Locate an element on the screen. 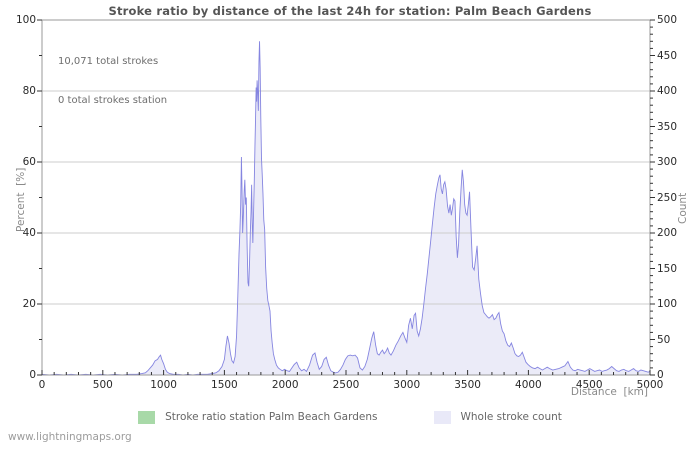 The width and height of the screenshot is (700, 450). right-tick-label: 50 is located at coordinates (664, 339).